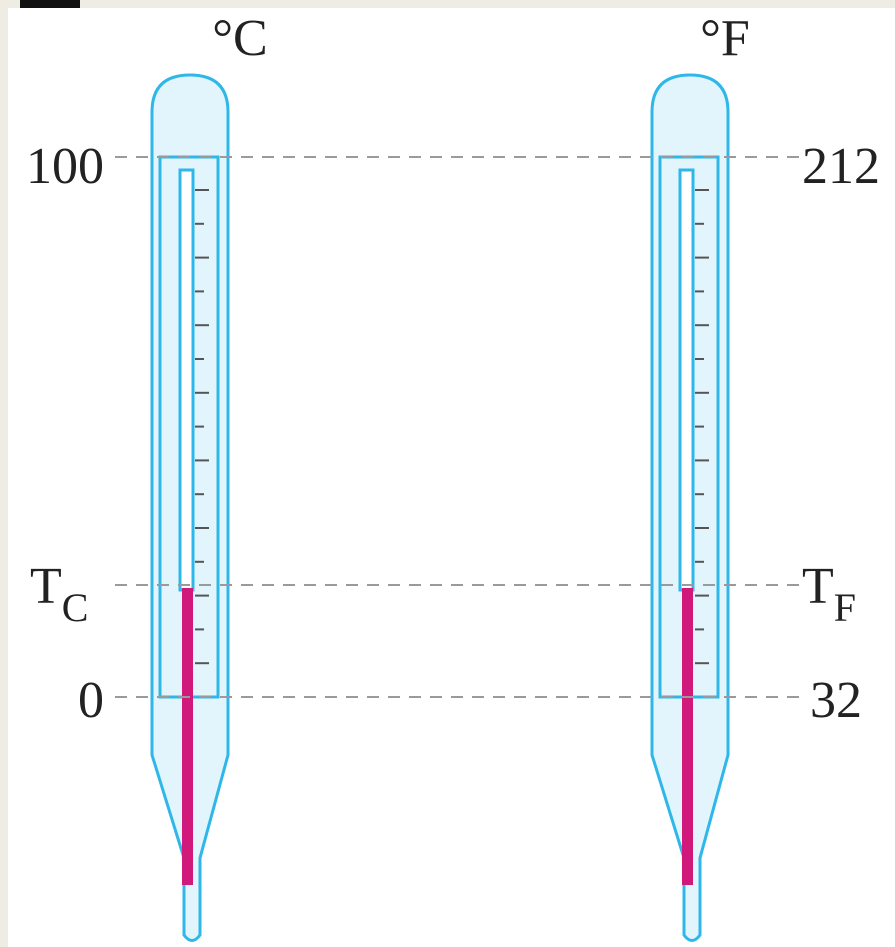  I want to click on top-label: 212, so click(841, 166).